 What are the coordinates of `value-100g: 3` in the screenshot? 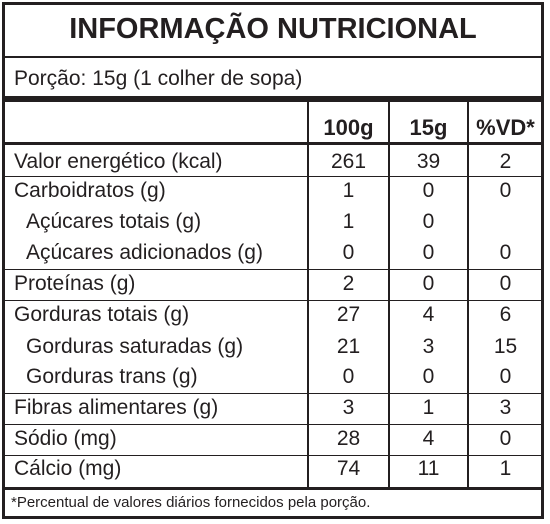 It's located at (348, 407).